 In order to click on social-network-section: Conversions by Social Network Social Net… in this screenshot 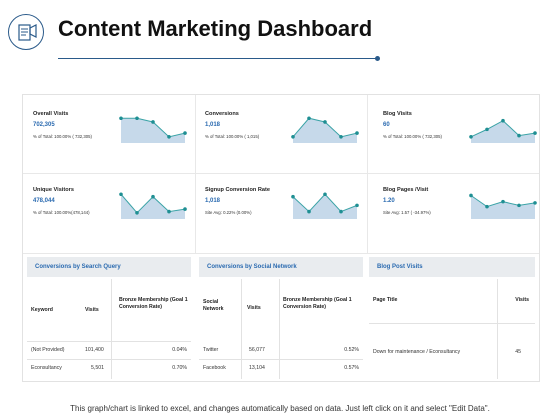, I will do `click(281, 319)`.